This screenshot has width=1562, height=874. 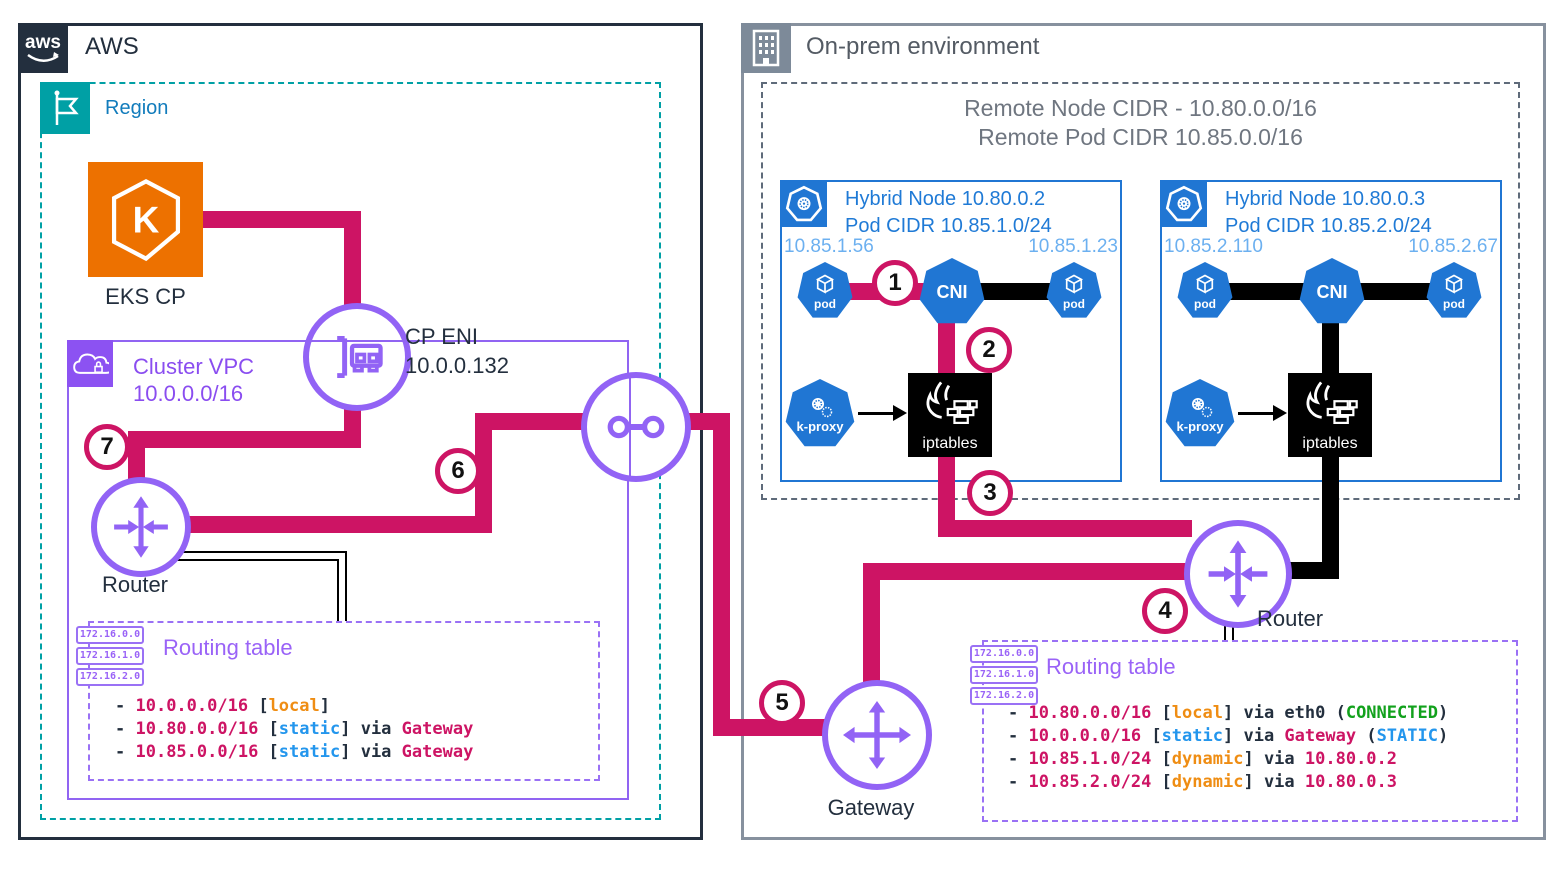 What do you see at coordinates (803, 203) in the screenshot?
I see `hybrid-node-1-icon` at bounding box center [803, 203].